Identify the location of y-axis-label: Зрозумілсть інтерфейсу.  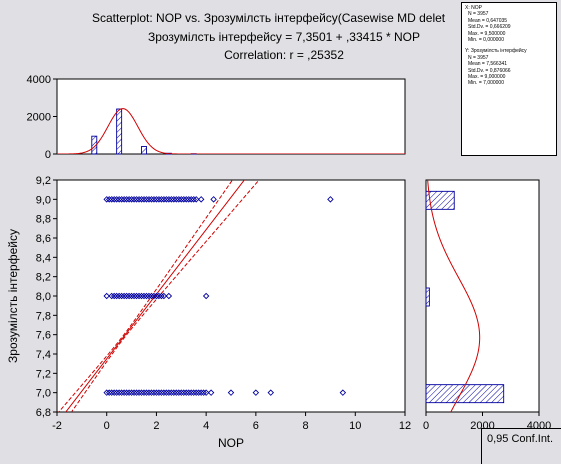
(13, 296).